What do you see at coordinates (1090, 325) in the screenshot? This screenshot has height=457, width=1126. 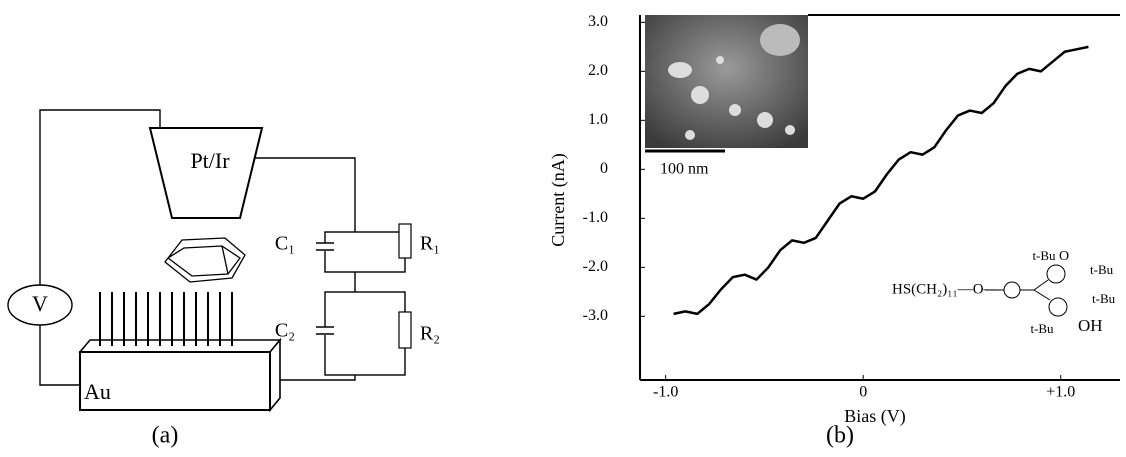 I see `annotation: OH` at bounding box center [1090, 325].